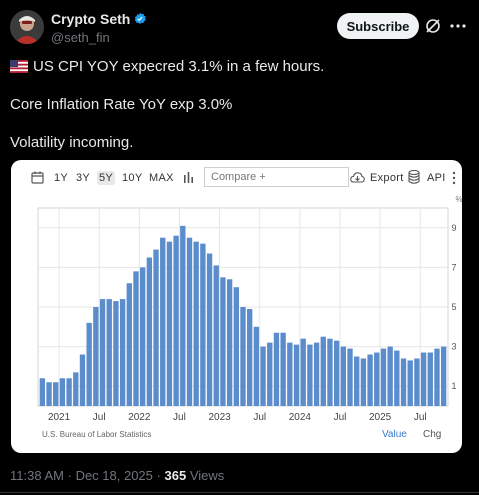  I want to click on range-3y: 3Y, so click(83, 178).